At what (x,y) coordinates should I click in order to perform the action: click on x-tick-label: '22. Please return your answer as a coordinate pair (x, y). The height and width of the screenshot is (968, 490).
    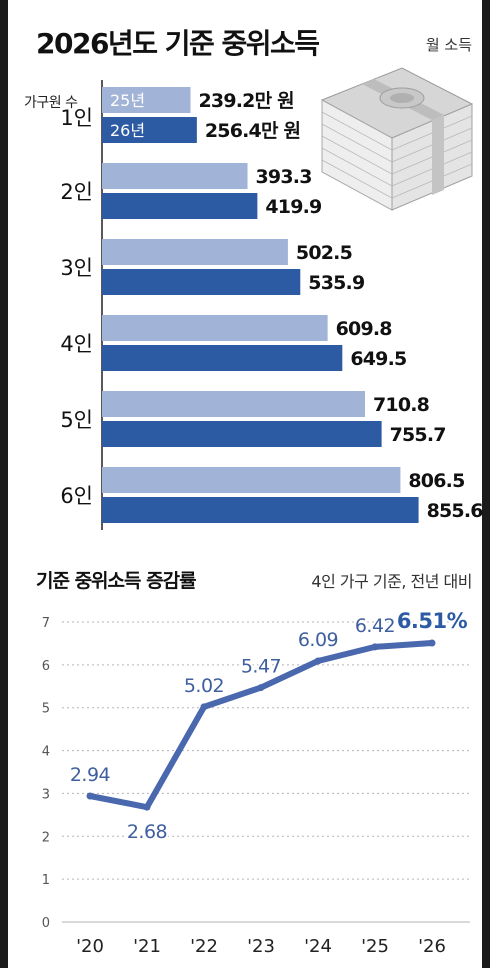
    Looking at the image, I should click on (204, 946).